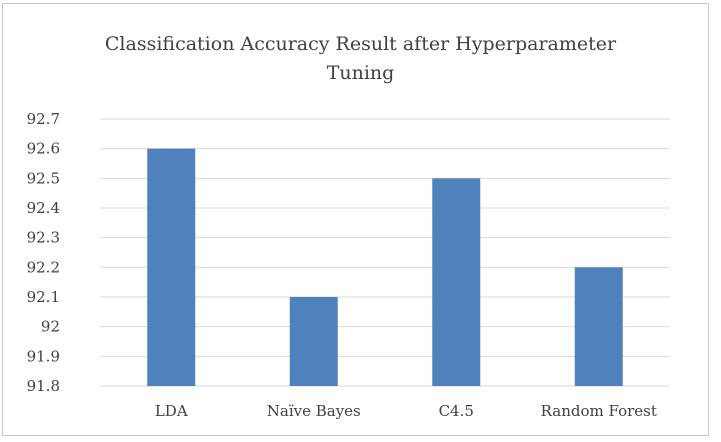 The image size is (721, 442). What do you see at coordinates (43, 386) in the screenshot?
I see `y-tick-label: 91.8` at bounding box center [43, 386].